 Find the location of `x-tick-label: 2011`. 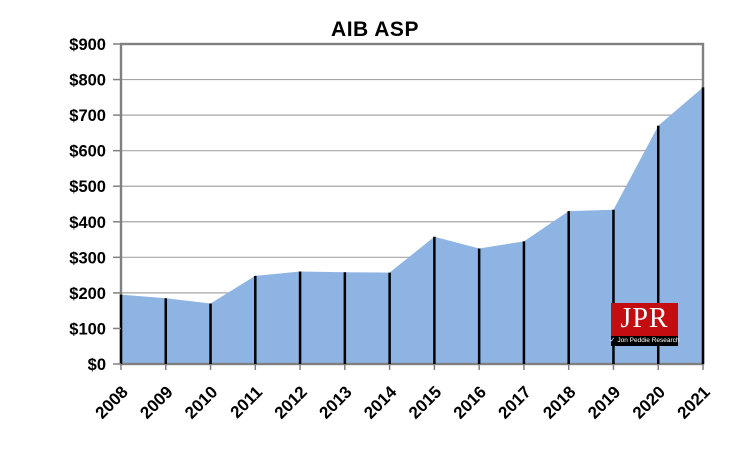

x-tick-label: 2011 is located at coordinates (247, 402).